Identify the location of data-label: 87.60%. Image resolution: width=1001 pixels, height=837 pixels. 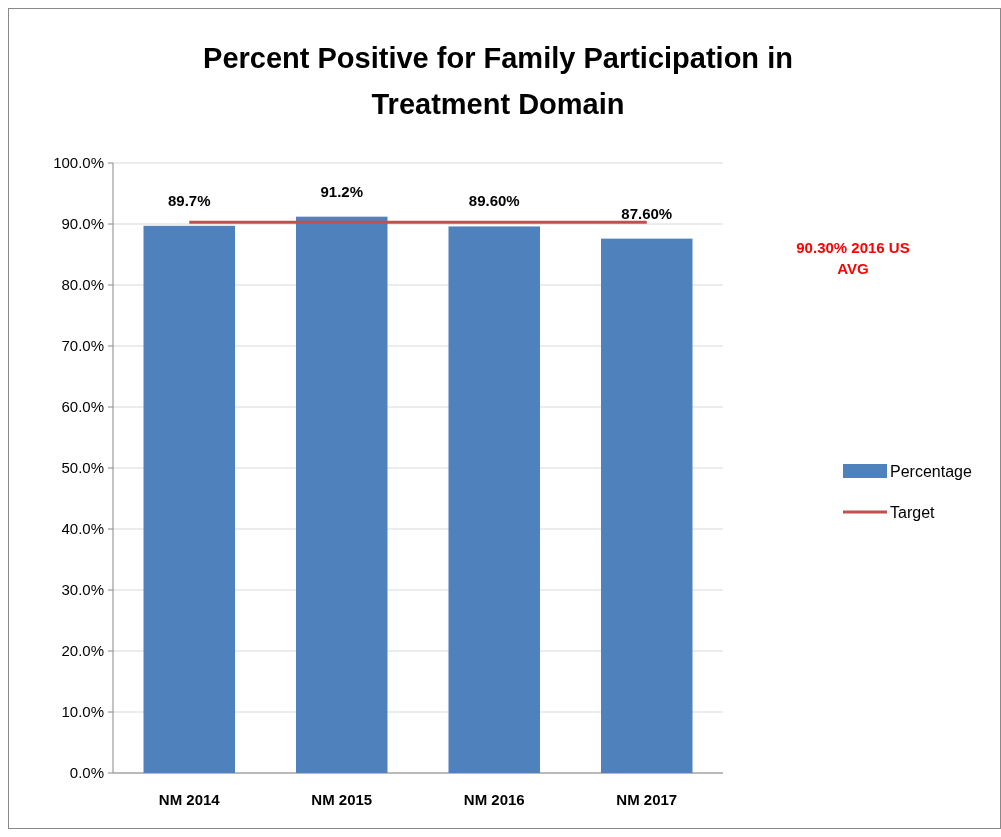
(647, 213).